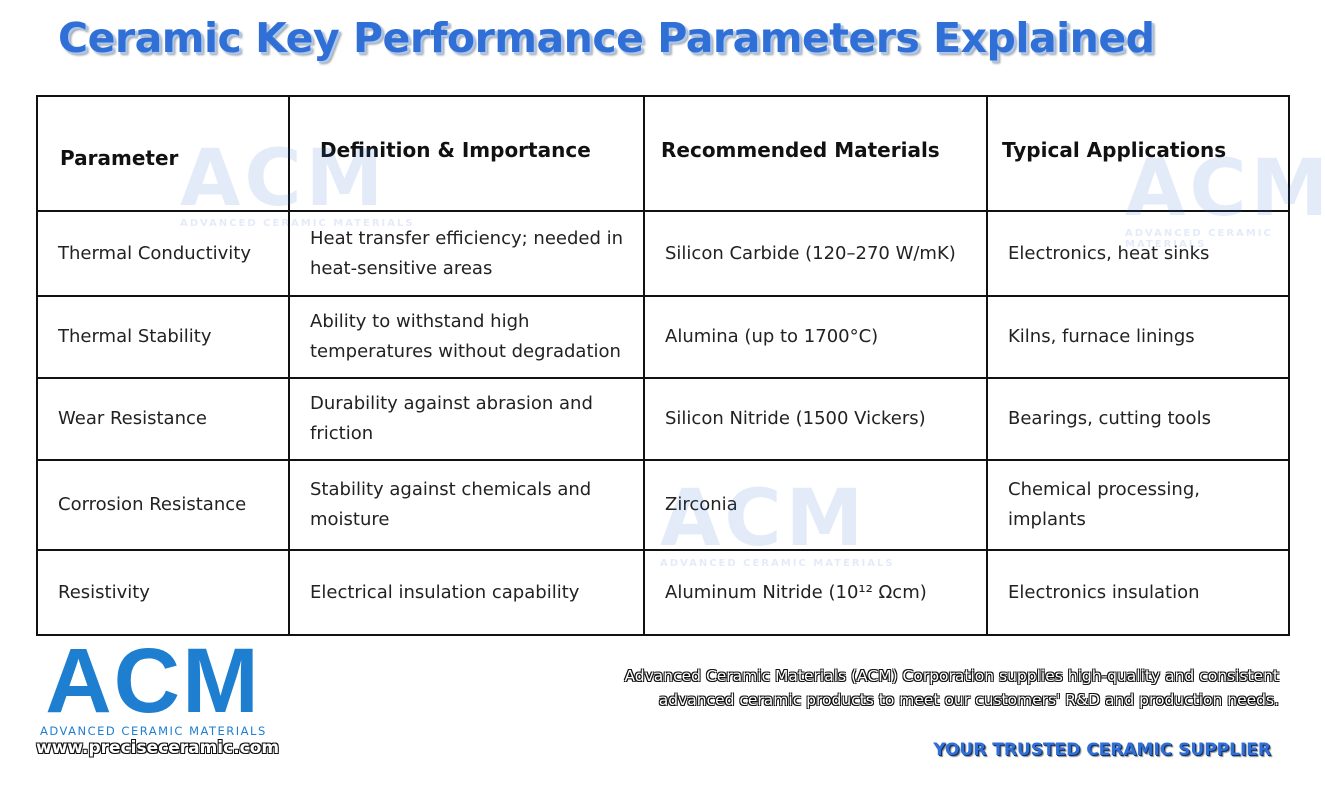  What do you see at coordinates (163, 153) in the screenshot?
I see `column-header: Parameter` at bounding box center [163, 153].